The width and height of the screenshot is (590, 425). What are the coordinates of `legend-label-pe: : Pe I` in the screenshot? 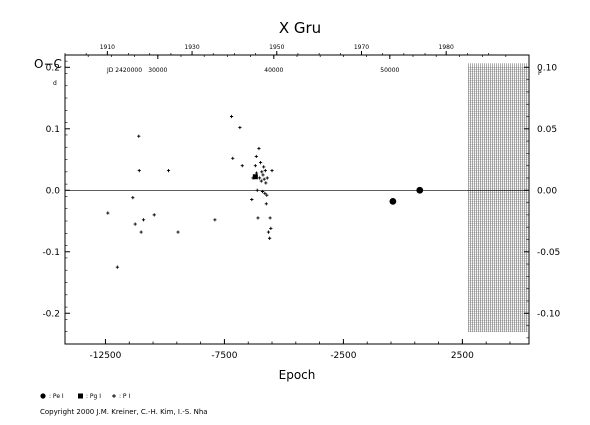 It's located at (56, 396).